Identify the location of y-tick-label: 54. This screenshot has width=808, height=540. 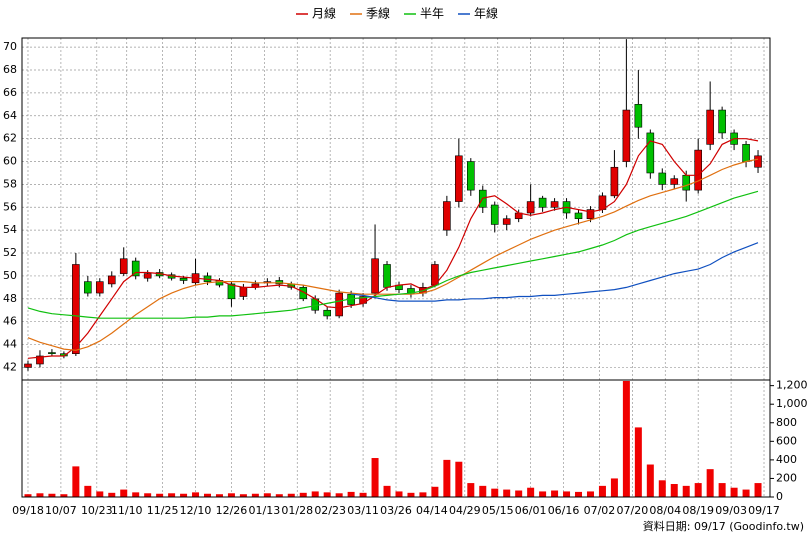
(10, 229).